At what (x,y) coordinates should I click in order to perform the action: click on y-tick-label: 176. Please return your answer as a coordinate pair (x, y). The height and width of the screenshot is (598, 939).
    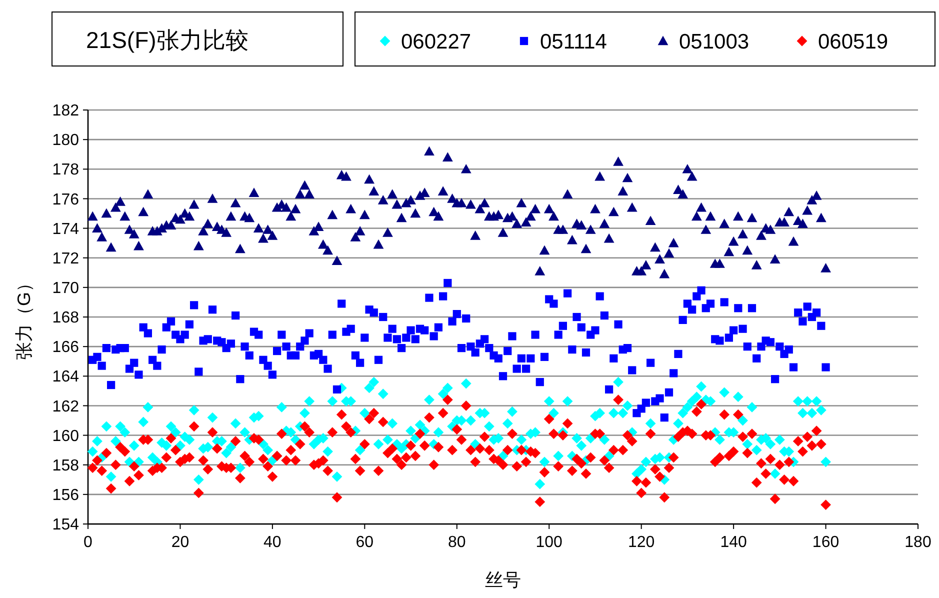
    Looking at the image, I should click on (66, 199).